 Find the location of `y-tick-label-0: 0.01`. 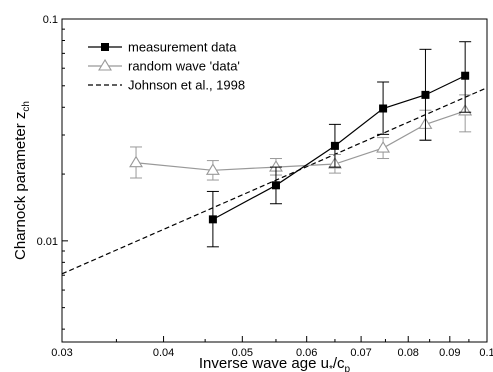

y-tick-label-0: 0.01 is located at coordinates (47, 242).